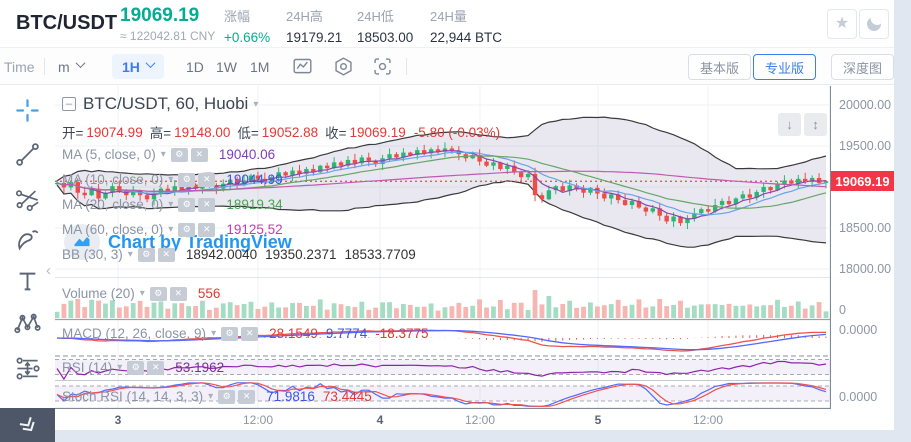  Describe the element at coordinates (27, 240) in the screenshot. I see `brush-tool` at that location.